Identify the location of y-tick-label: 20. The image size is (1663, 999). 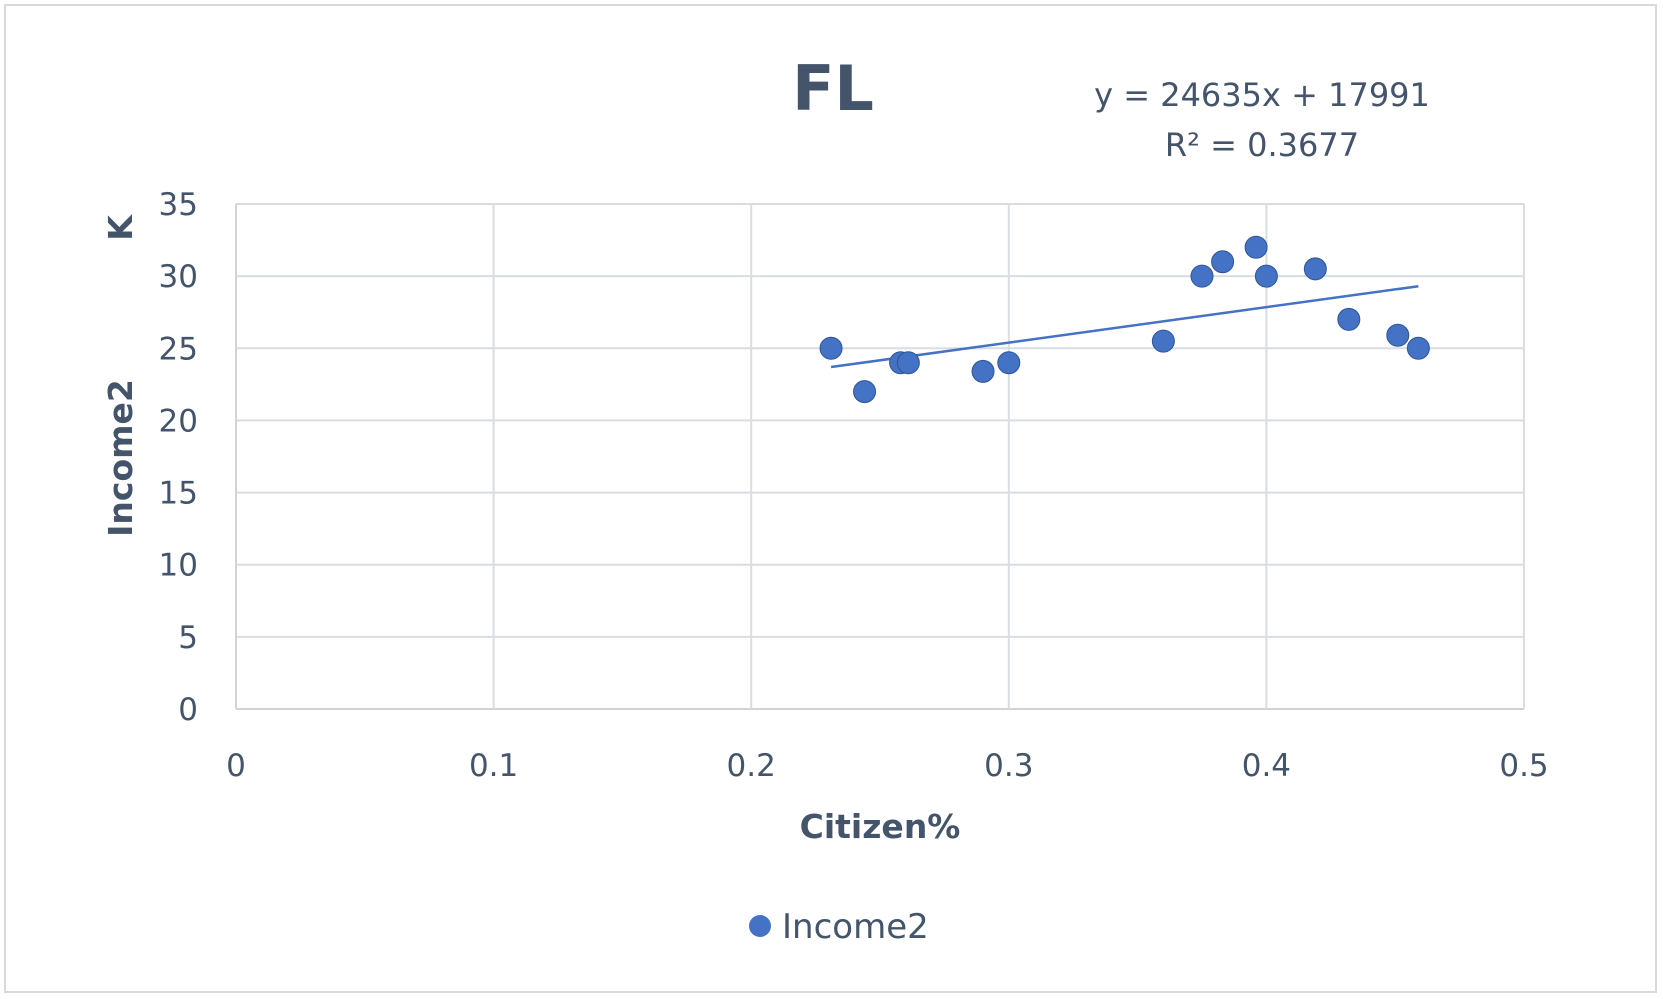
(178, 421).